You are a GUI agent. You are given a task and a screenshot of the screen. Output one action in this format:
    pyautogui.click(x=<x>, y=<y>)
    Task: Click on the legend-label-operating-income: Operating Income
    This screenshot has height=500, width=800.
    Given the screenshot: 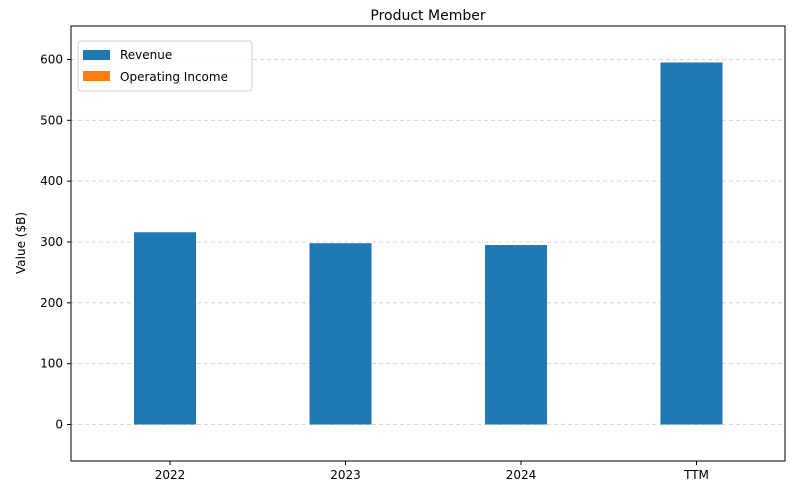 What is the action you would take?
    pyautogui.click(x=174, y=77)
    